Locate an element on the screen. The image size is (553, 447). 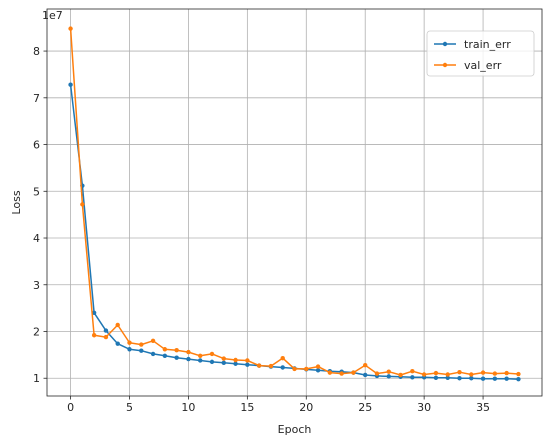
legend-entry-train: train_err is located at coordinates (487, 44).